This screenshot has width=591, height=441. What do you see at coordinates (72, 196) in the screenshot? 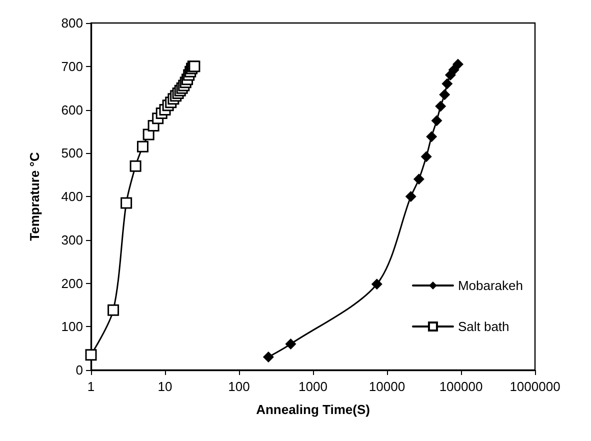
I see `y-tick-label: 400` at bounding box center [72, 196].